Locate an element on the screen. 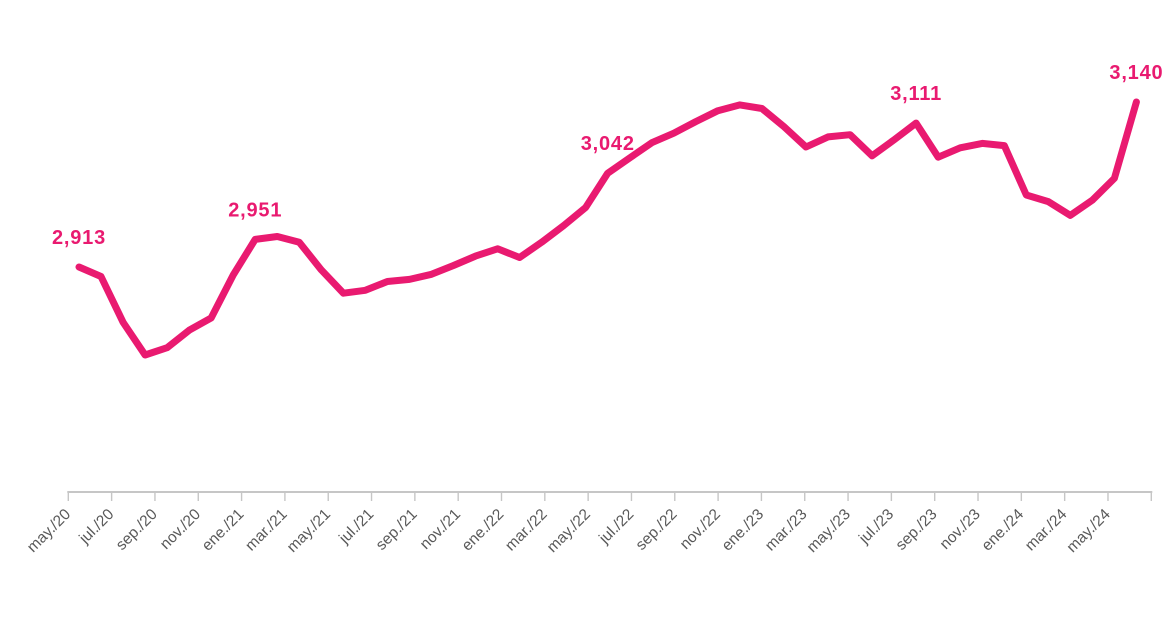  x-axis-tick-label: mar./21 is located at coordinates (266, 530).